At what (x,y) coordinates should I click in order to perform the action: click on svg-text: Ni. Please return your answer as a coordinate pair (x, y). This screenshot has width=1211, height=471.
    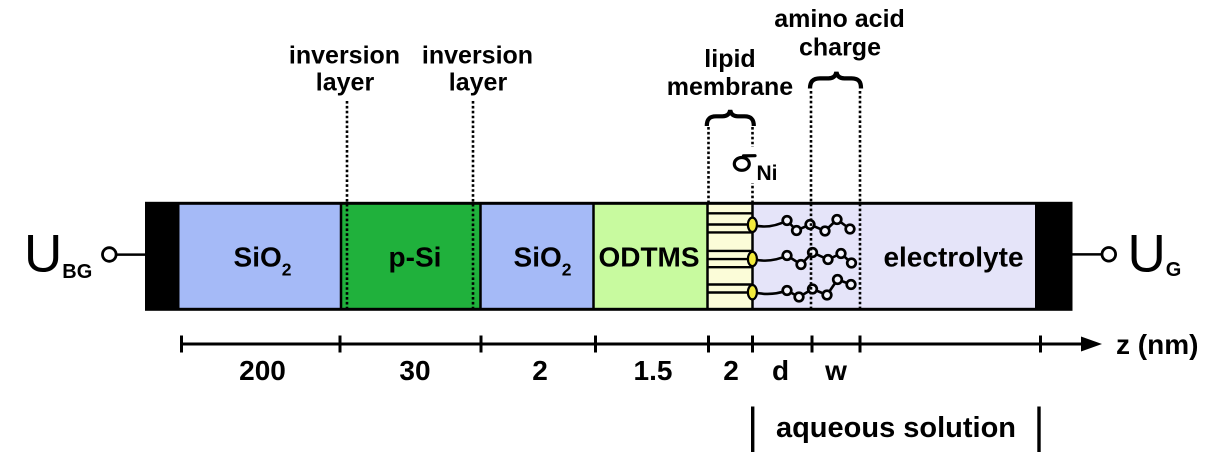
    Looking at the image, I should click on (767, 173).